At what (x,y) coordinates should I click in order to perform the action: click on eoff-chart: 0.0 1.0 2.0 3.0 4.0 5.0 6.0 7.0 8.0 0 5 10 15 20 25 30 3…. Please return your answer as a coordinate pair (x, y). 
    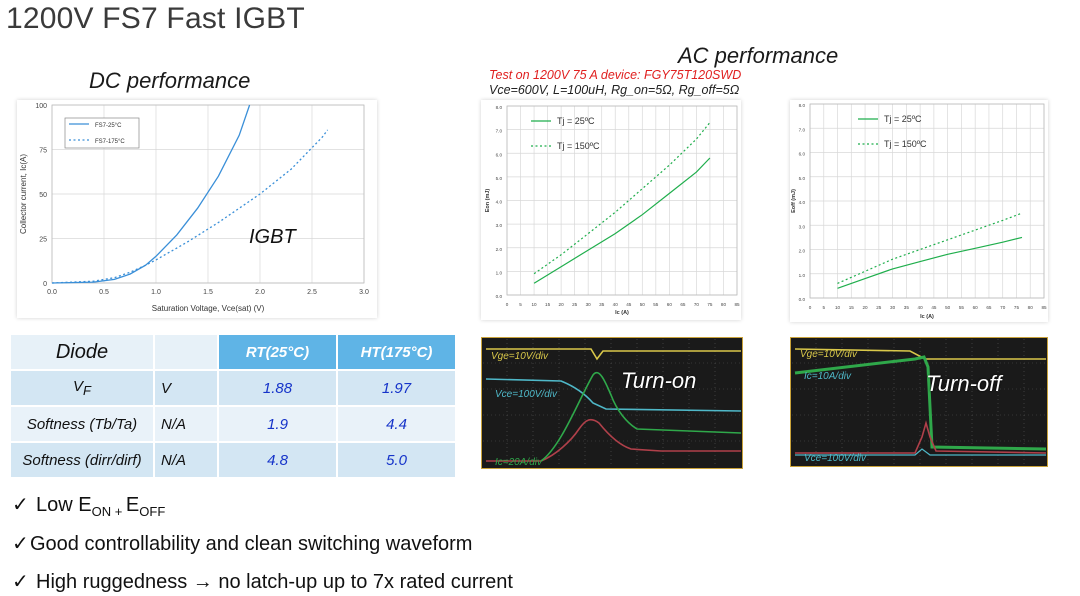
    Looking at the image, I should click on (919, 211).